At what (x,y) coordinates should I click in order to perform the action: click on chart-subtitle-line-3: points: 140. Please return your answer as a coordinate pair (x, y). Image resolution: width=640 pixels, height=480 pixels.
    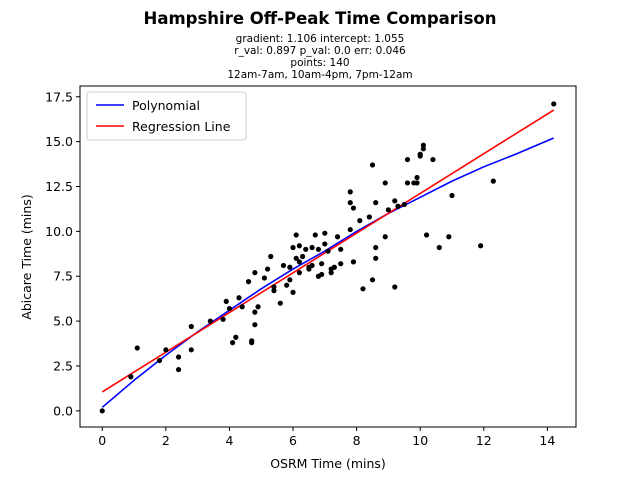
    Looking at the image, I should click on (319, 63).